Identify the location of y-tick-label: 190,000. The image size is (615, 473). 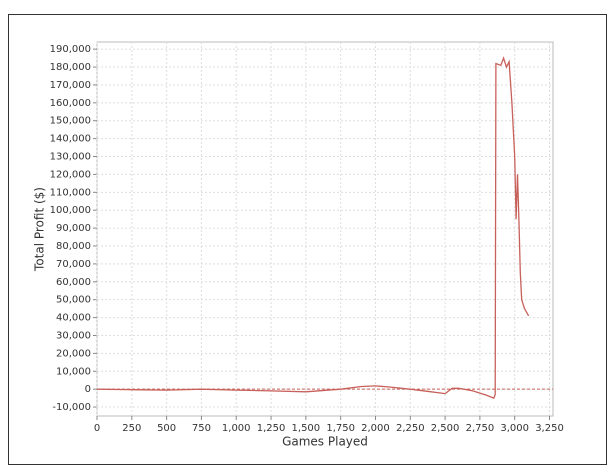
(70, 49).